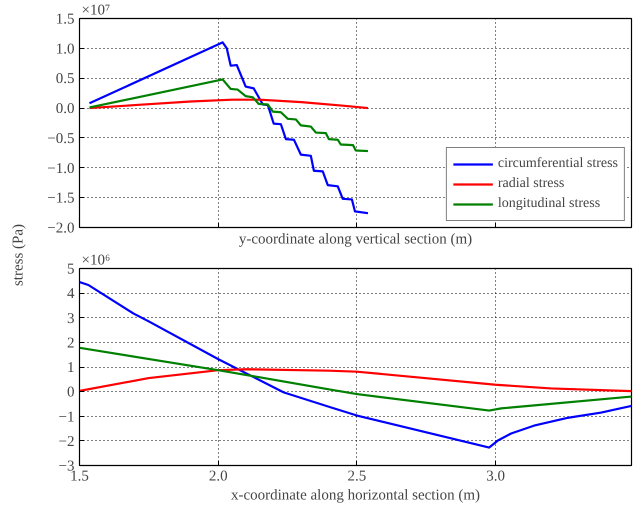 This screenshot has width=634, height=509. I want to click on y-tick-label: −0.5, so click(61, 138).